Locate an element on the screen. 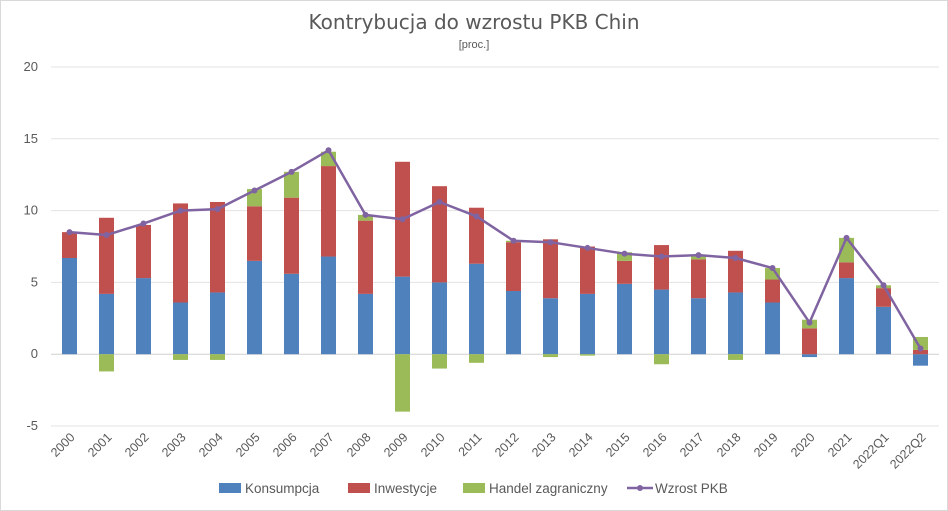  x-tick-label: 2015 is located at coordinates (618, 445).